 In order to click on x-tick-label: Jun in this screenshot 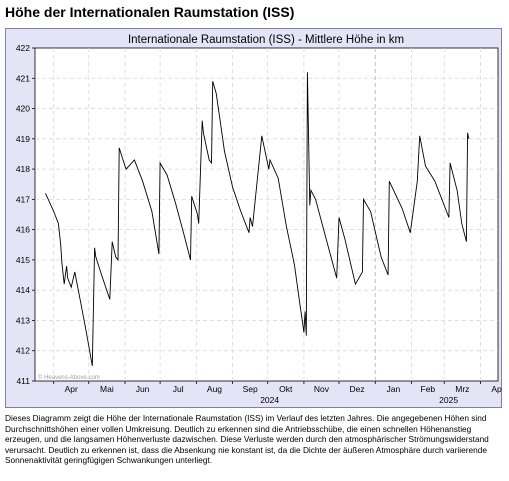, I will do `click(143, 389)`.